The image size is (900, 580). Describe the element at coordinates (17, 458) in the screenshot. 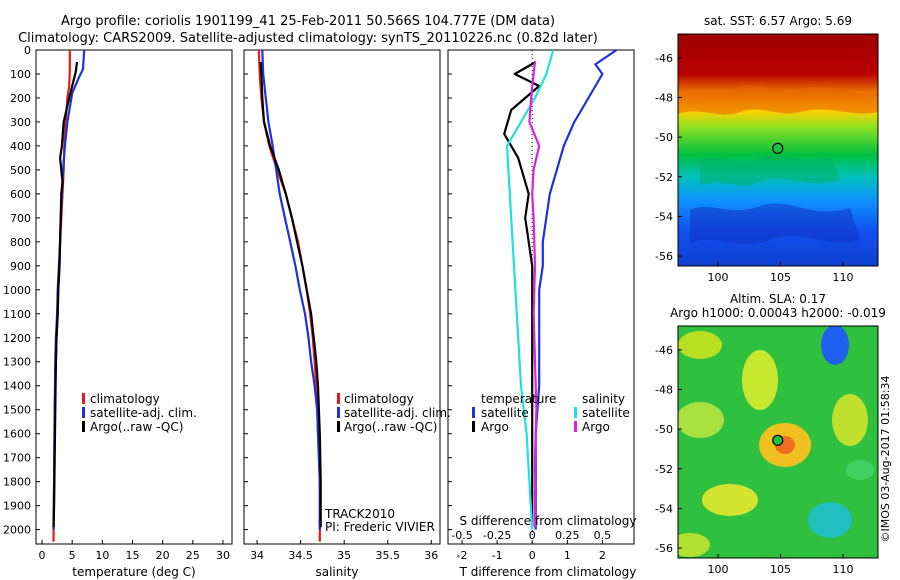

I see `depth-tick-label: 1700` at that location.